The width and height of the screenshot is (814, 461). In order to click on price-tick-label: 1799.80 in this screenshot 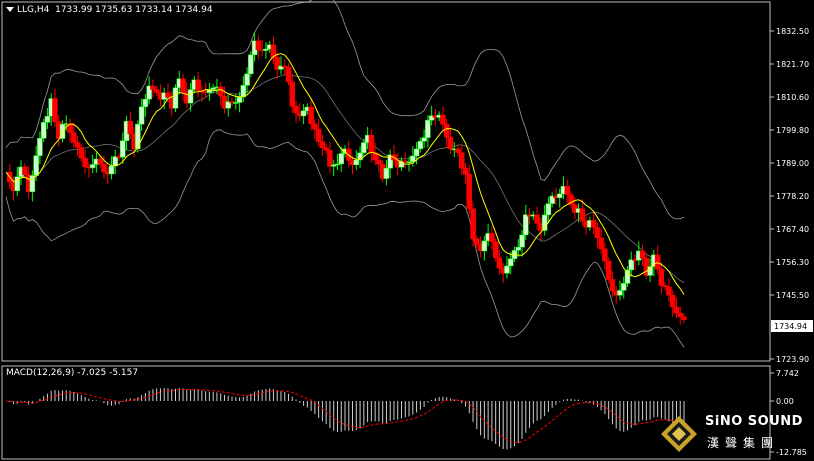, I will do `click(792, 130)`.